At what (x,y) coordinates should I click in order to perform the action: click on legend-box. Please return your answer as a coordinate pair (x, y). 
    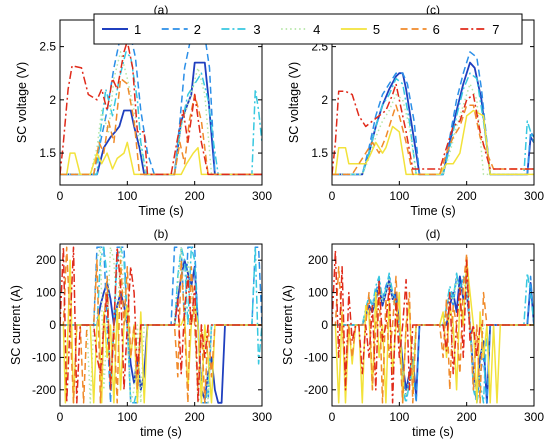
    Looking at the image, I should click on (308, 29).